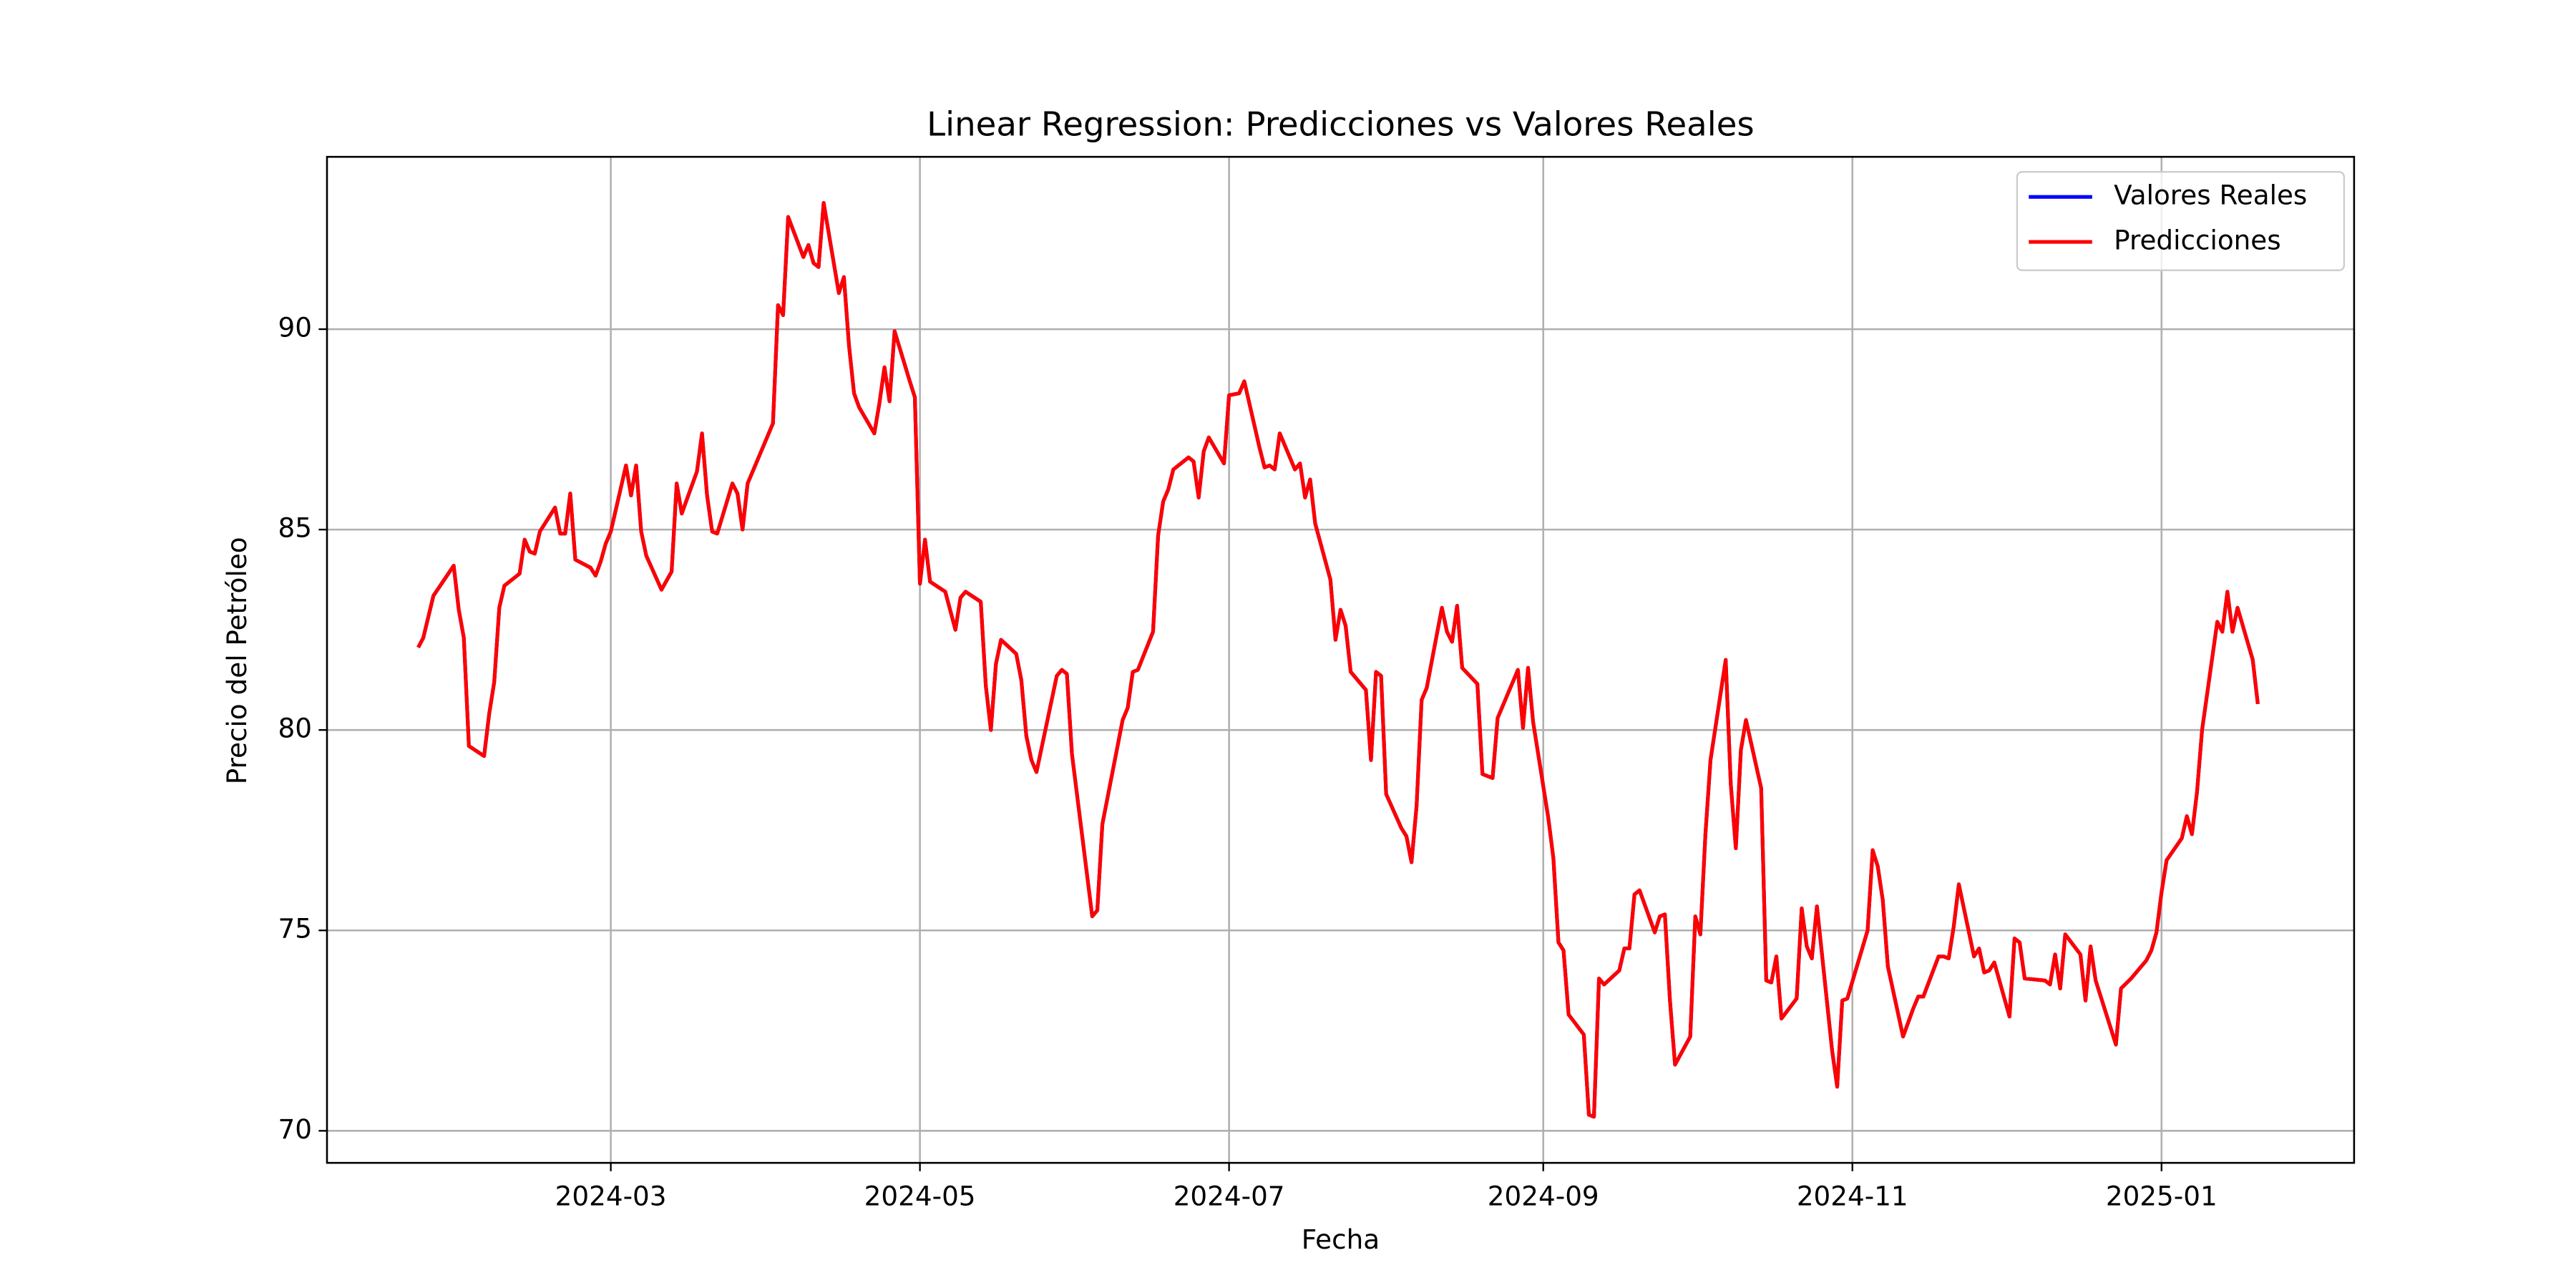  I want to click on x-tick-label: 2024-09, so click(1543, 1196).